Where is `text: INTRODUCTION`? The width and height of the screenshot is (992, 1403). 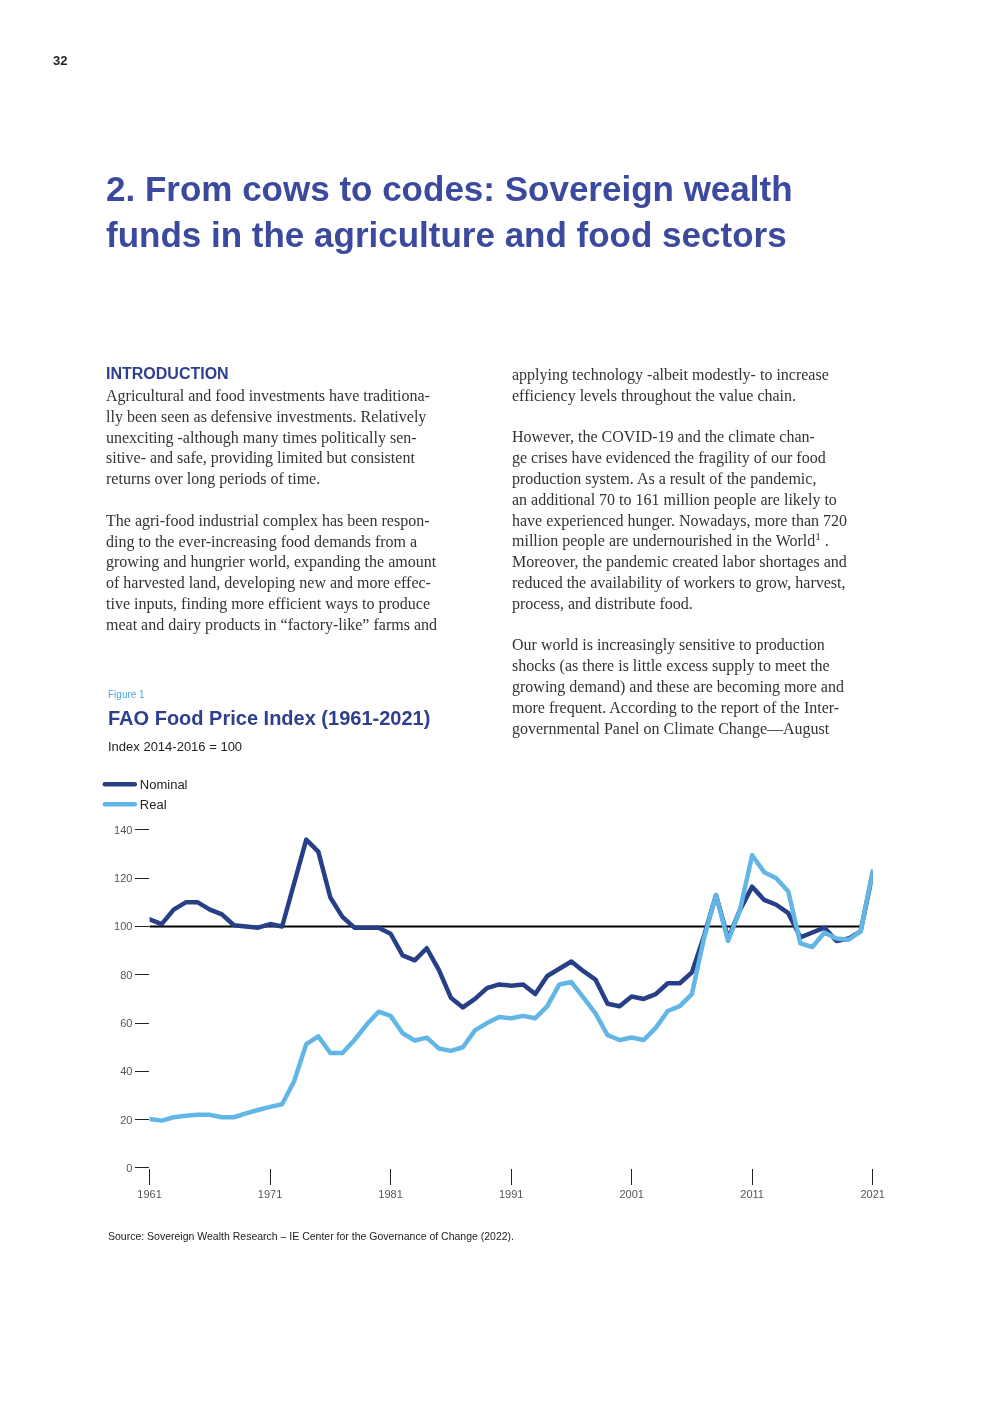
text: INTRODUCTION is located at coordinates (167, 373).